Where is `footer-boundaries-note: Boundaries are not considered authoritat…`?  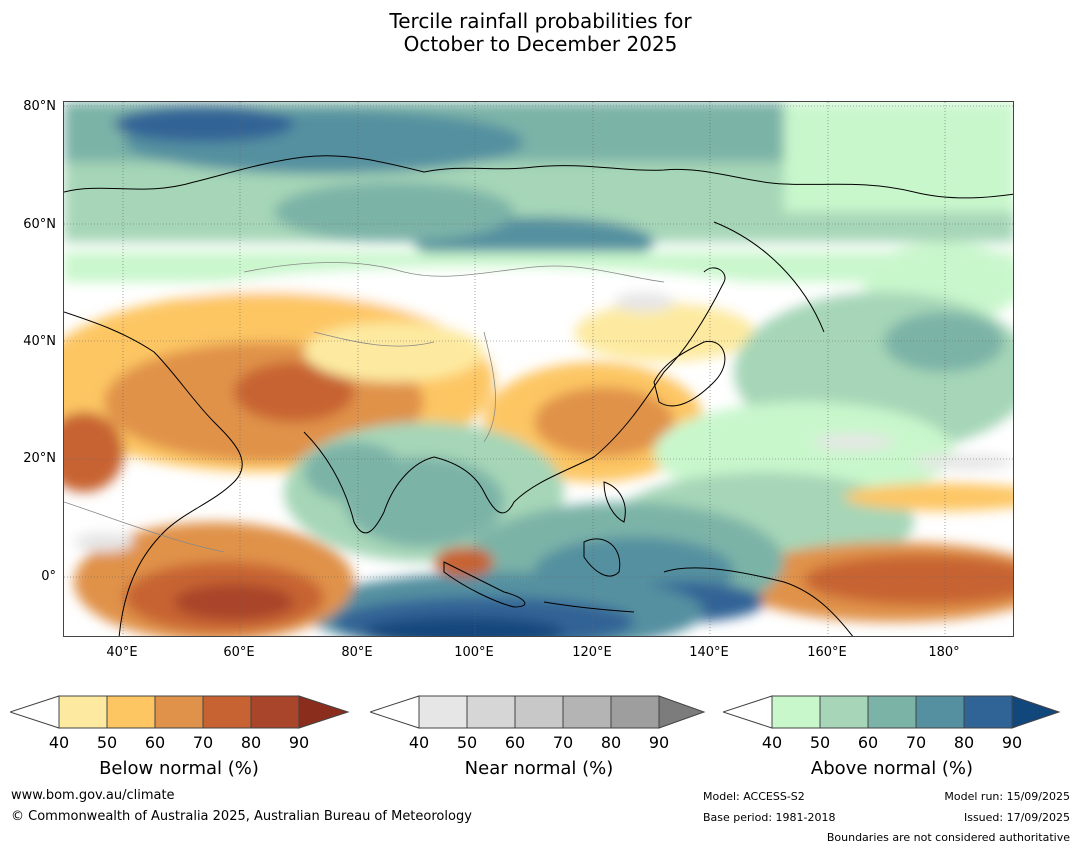 footer-boundaries-note: Boundaries are not considered authoritat… is located at coordinates (948, 837).